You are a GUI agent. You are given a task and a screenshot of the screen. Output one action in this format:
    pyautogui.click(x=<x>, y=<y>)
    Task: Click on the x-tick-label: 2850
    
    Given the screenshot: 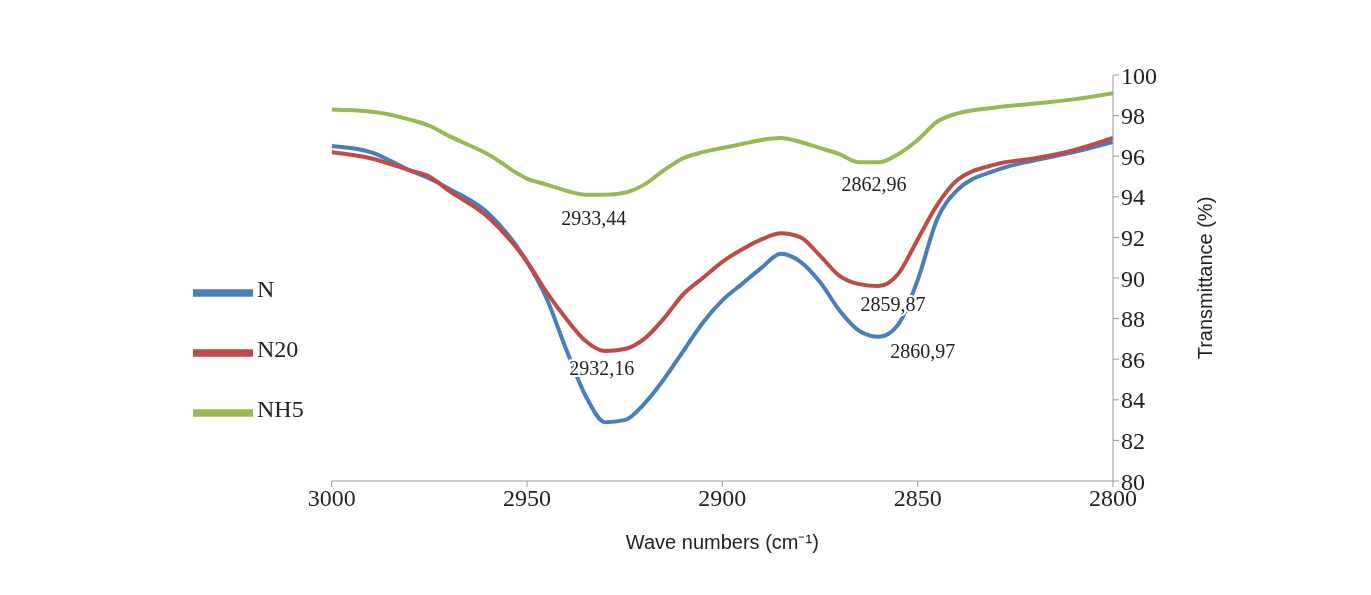 What is the action you would take?
    pyautogui.click(x=917, y=498)
    